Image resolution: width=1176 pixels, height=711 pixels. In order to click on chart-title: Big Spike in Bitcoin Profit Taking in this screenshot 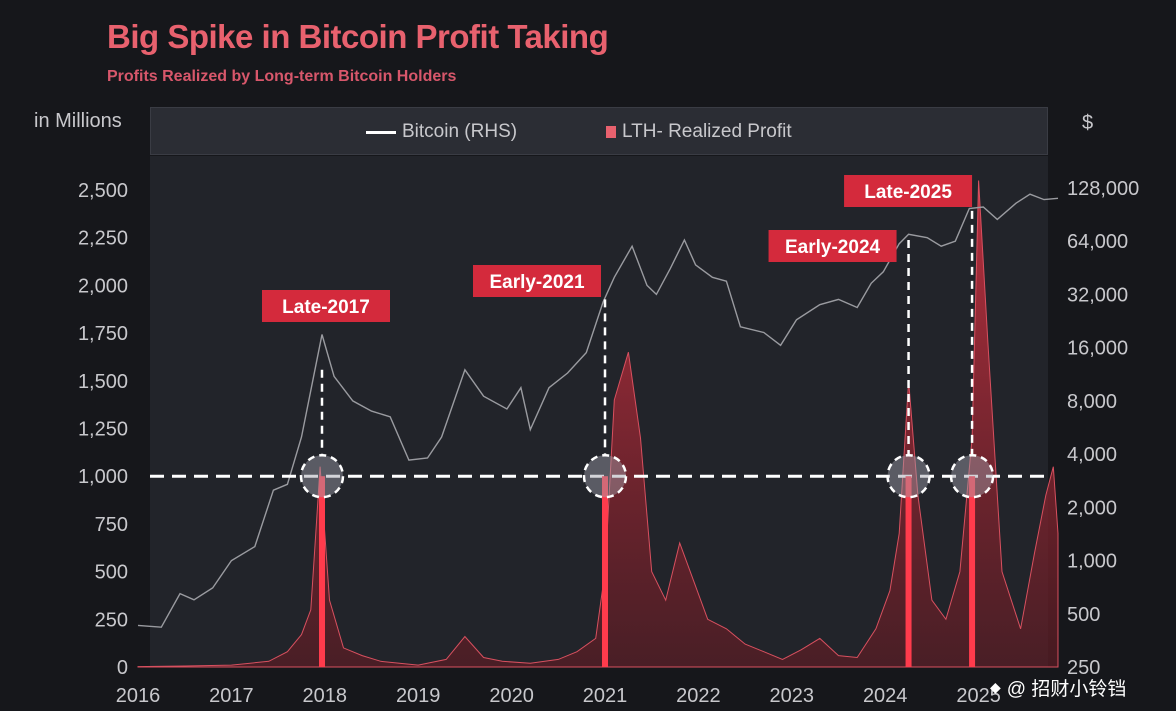, I will do `click(358, 36)`.